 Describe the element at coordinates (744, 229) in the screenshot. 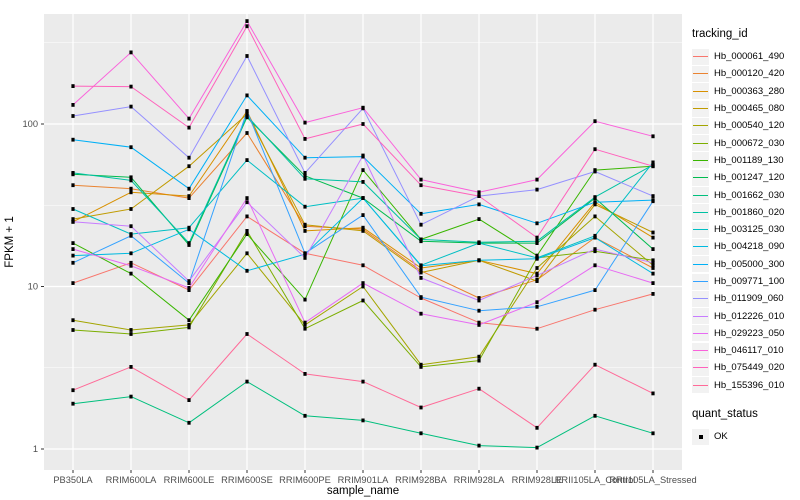

I see `legend-item: Hb_003125_030` at that location.